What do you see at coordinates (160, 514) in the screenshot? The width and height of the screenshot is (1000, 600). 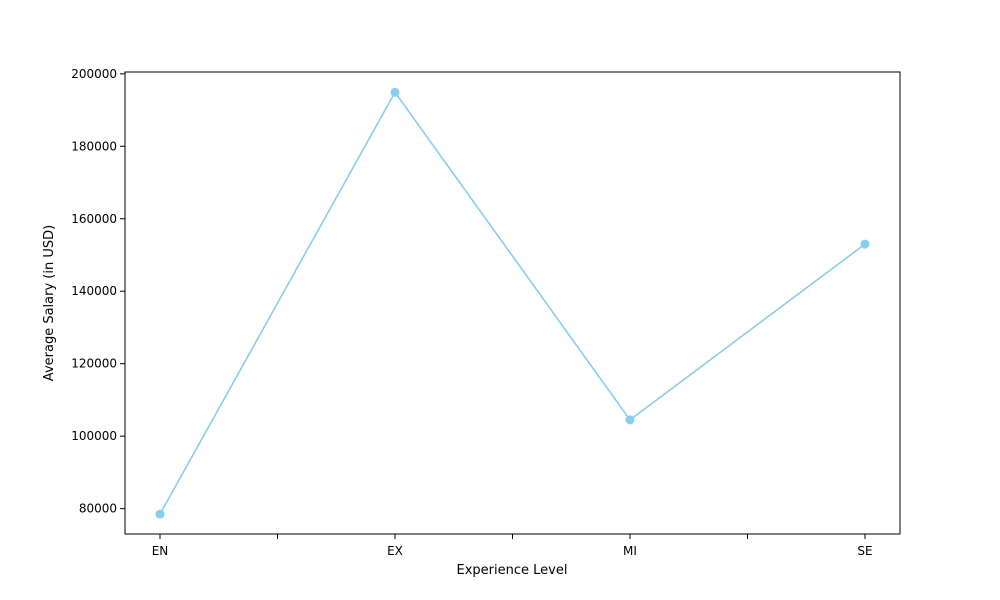 I see `data-point-en` at bounding box center [160, 514].